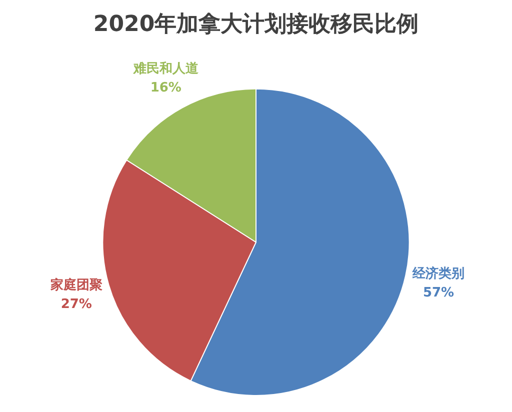 The width and height of the screenshot is (512, 412). I want to click on data-label: 57%, so click(438, 292).